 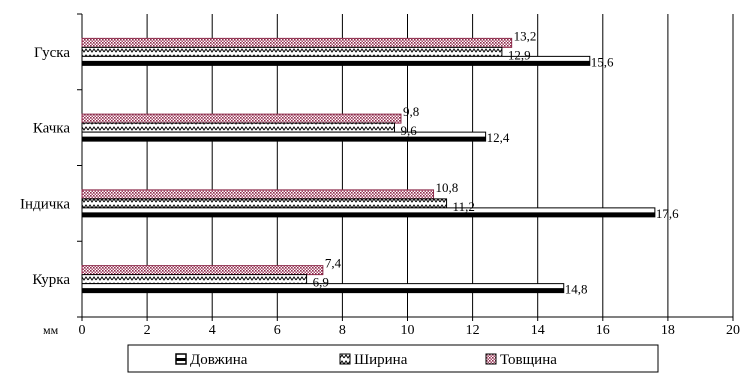 I want to click on x-tick-label: 12, so click(x=473, y=330).